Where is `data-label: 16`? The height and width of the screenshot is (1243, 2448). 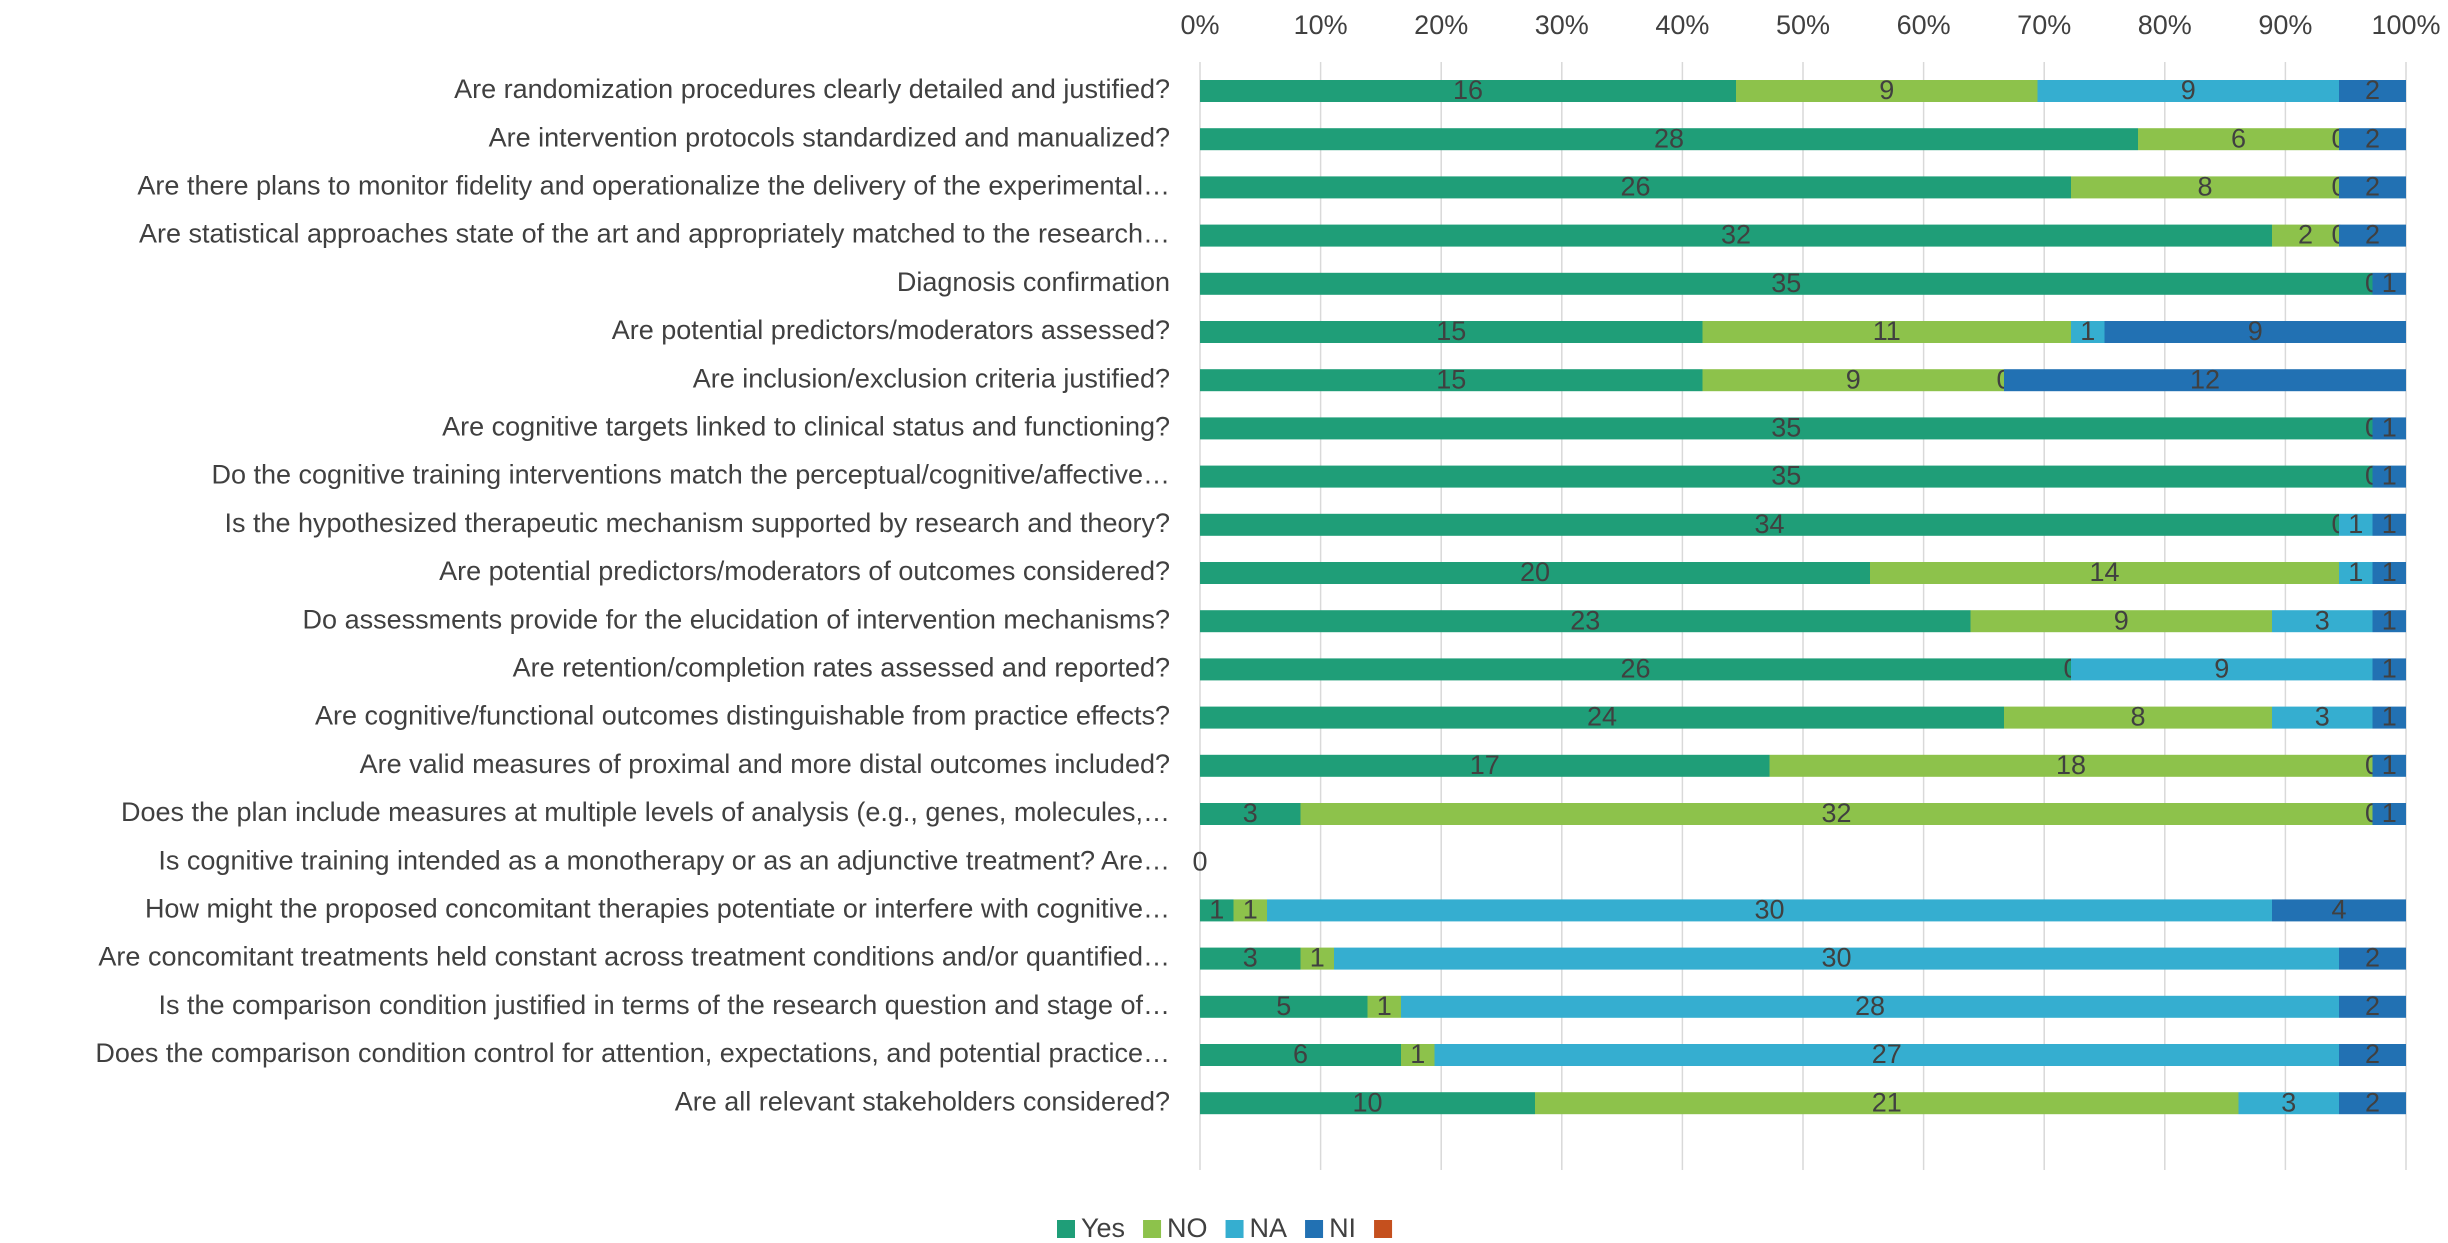 data-label: 16 is located at coordinates (1468, 90).